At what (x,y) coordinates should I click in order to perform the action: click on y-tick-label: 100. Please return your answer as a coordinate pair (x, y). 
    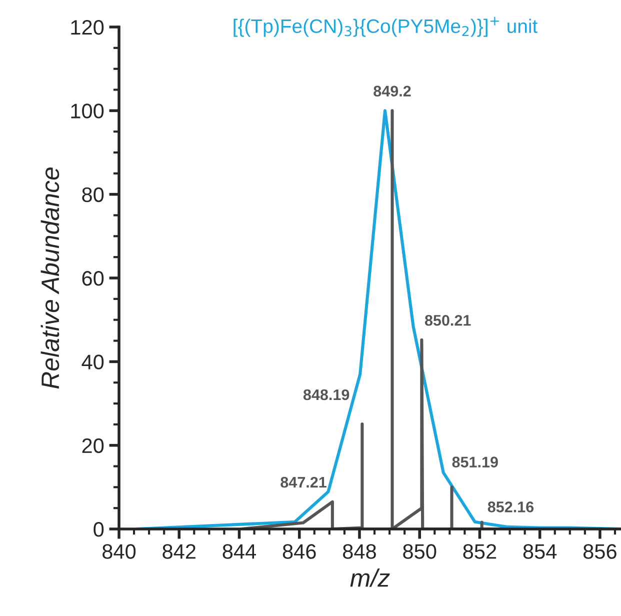
    Looking at the image, I should click on (87, 111).